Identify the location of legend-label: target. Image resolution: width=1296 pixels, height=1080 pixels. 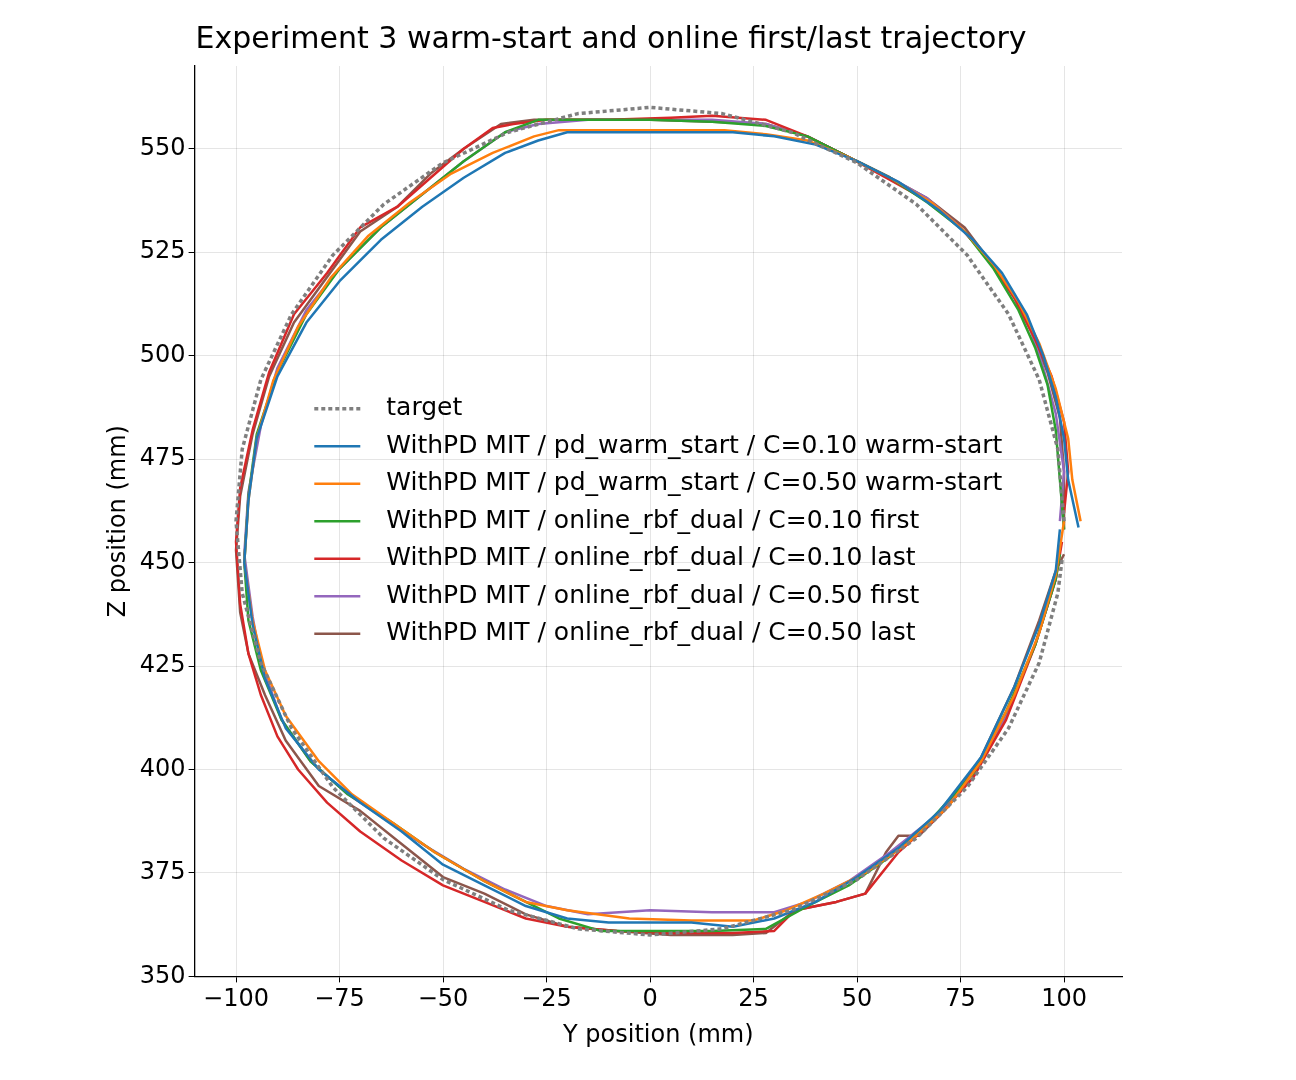
(424, 407).